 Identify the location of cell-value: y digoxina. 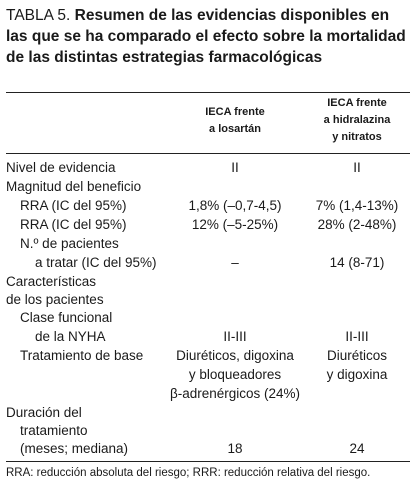
(357, 374).